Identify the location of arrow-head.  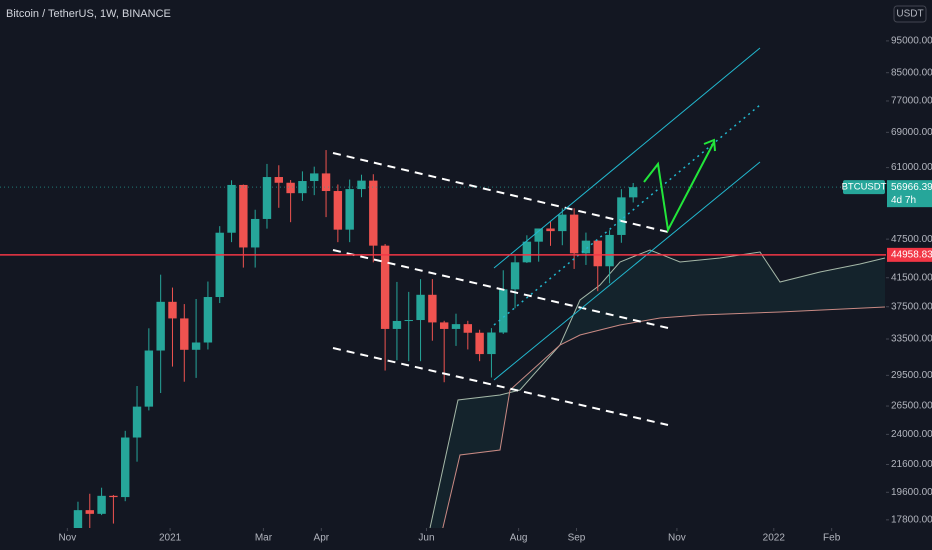
(709, 145).